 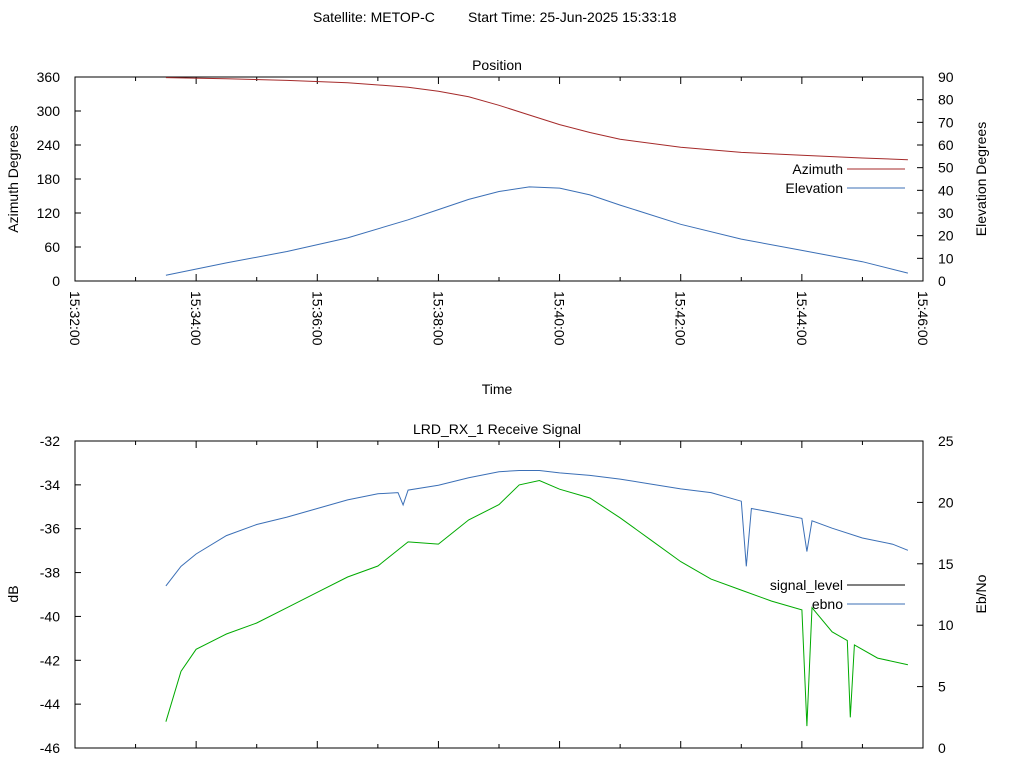 What do you see at coordinates (497, 429) in the screenshot?
I see `receive-signal-chart-title: LRD_RX_1 Receive Signal` at bounding box center [497, 429].